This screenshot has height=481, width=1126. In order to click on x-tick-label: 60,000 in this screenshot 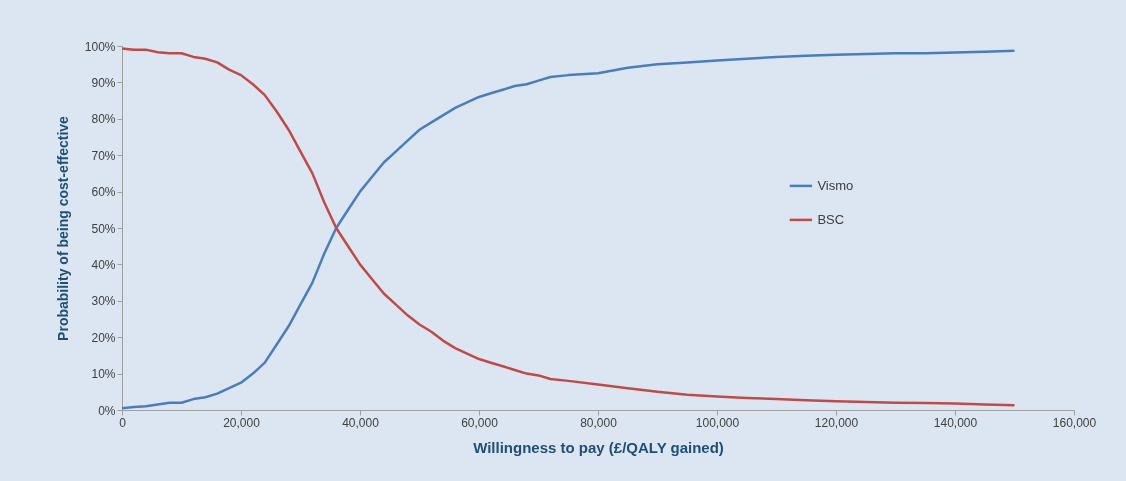, I will do `click(480, 422)`.